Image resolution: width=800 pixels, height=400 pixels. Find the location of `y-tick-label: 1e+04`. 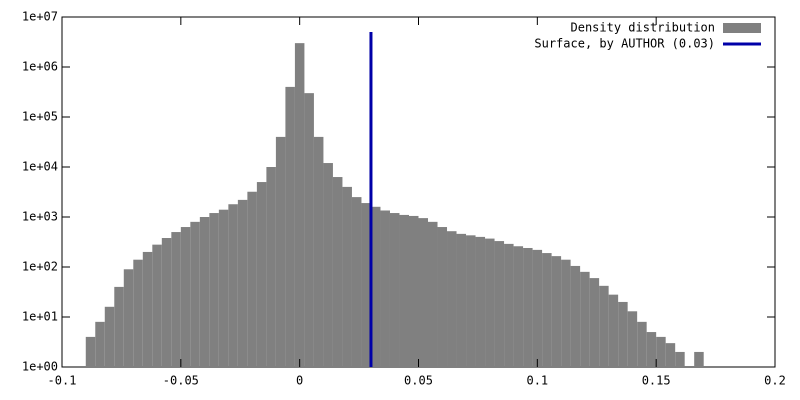

y-tick-label: 1e+04 is located at coordinates (40, 167).